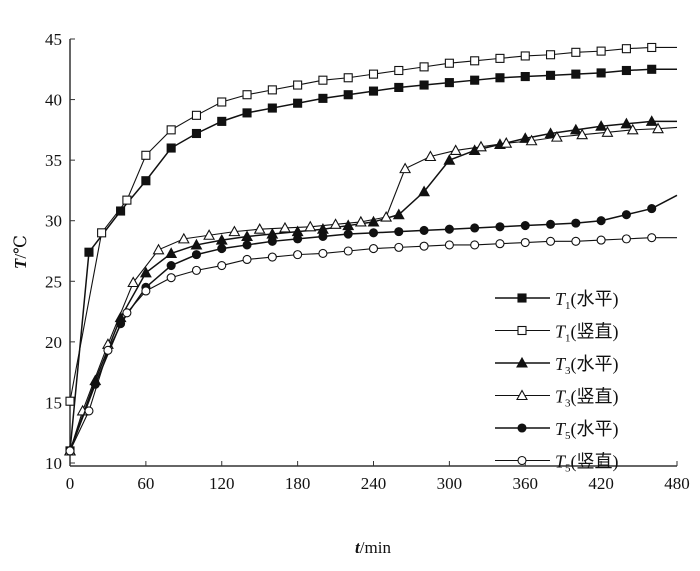 Image resolution: width=700 pixels, height=571 pixels. What do you see at coordinates (587, 463) in the screenshot?
I see `legend-label: T5(竖直)` at bounding box center [587, 463].